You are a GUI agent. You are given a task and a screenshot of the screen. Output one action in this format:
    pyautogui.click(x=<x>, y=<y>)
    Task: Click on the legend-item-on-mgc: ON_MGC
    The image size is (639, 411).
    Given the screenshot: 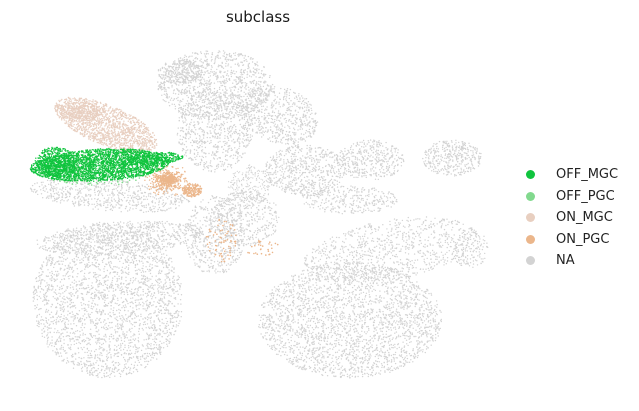 What is the action you would take?
    pyautogui.click(x=572, y=218)
    